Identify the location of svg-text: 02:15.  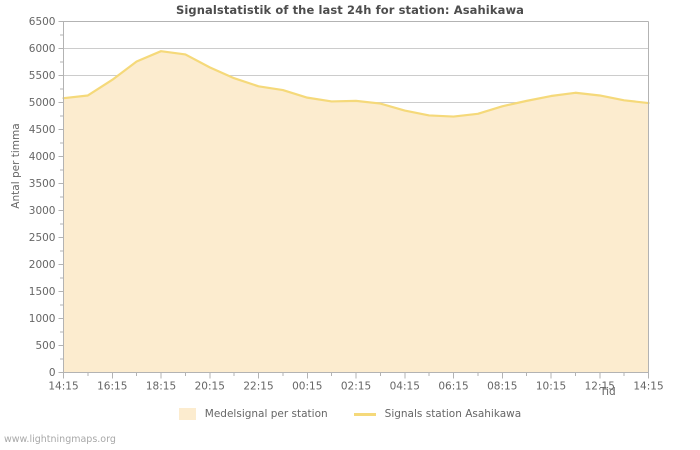
(356, 387).